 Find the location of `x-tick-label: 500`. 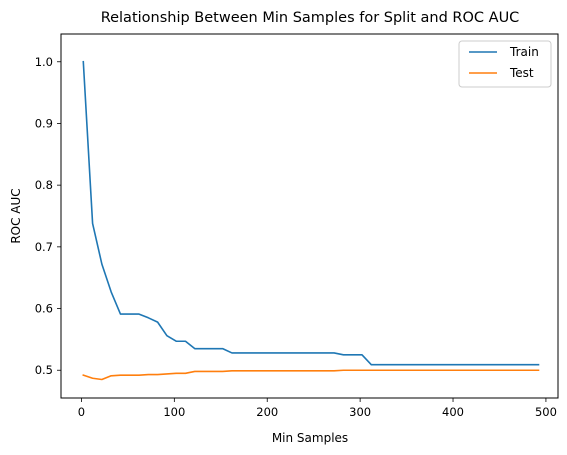

x-tick-label: 500 is located at coordinates (546, 412).